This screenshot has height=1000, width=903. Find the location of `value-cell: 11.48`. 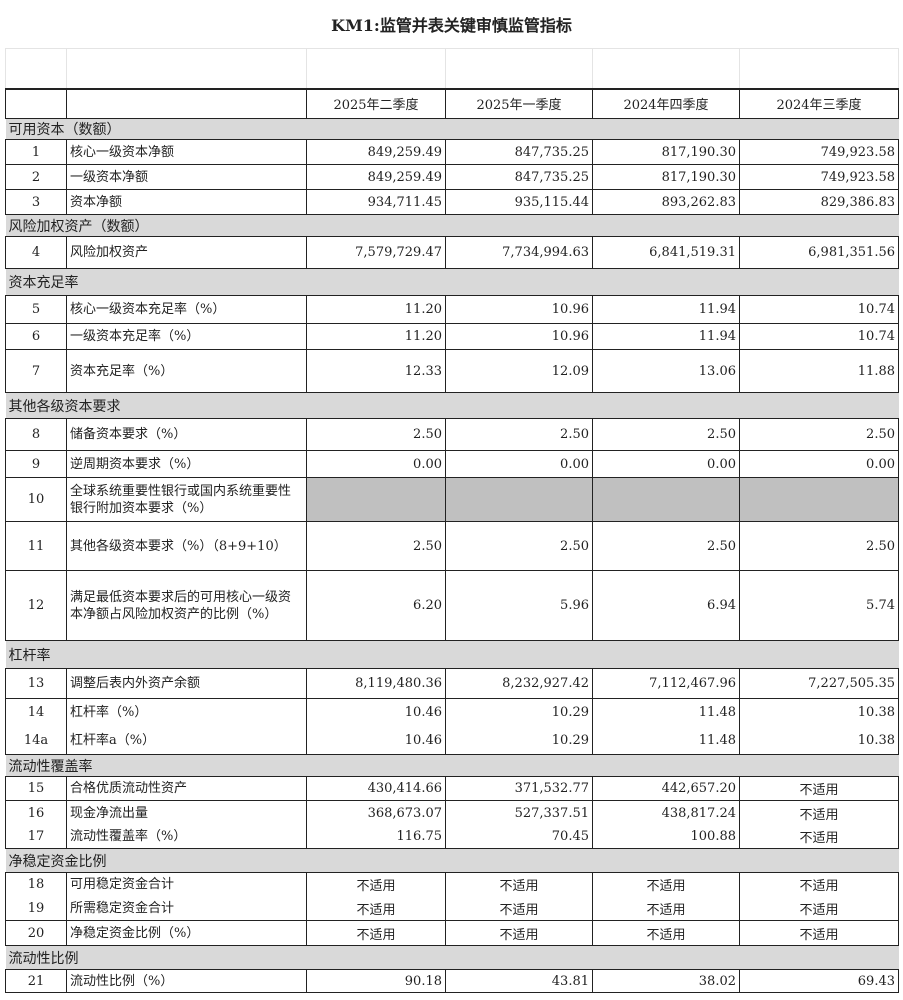

value-cell: 11.48 is located at coordinates (666, 712).